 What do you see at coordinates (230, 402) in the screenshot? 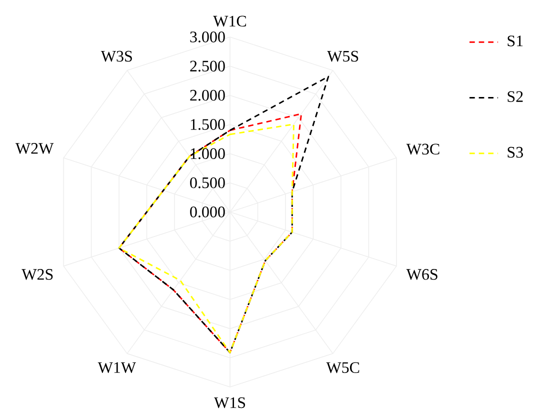
I see `spoke-label: W1S` at bounding box center [230, 402].